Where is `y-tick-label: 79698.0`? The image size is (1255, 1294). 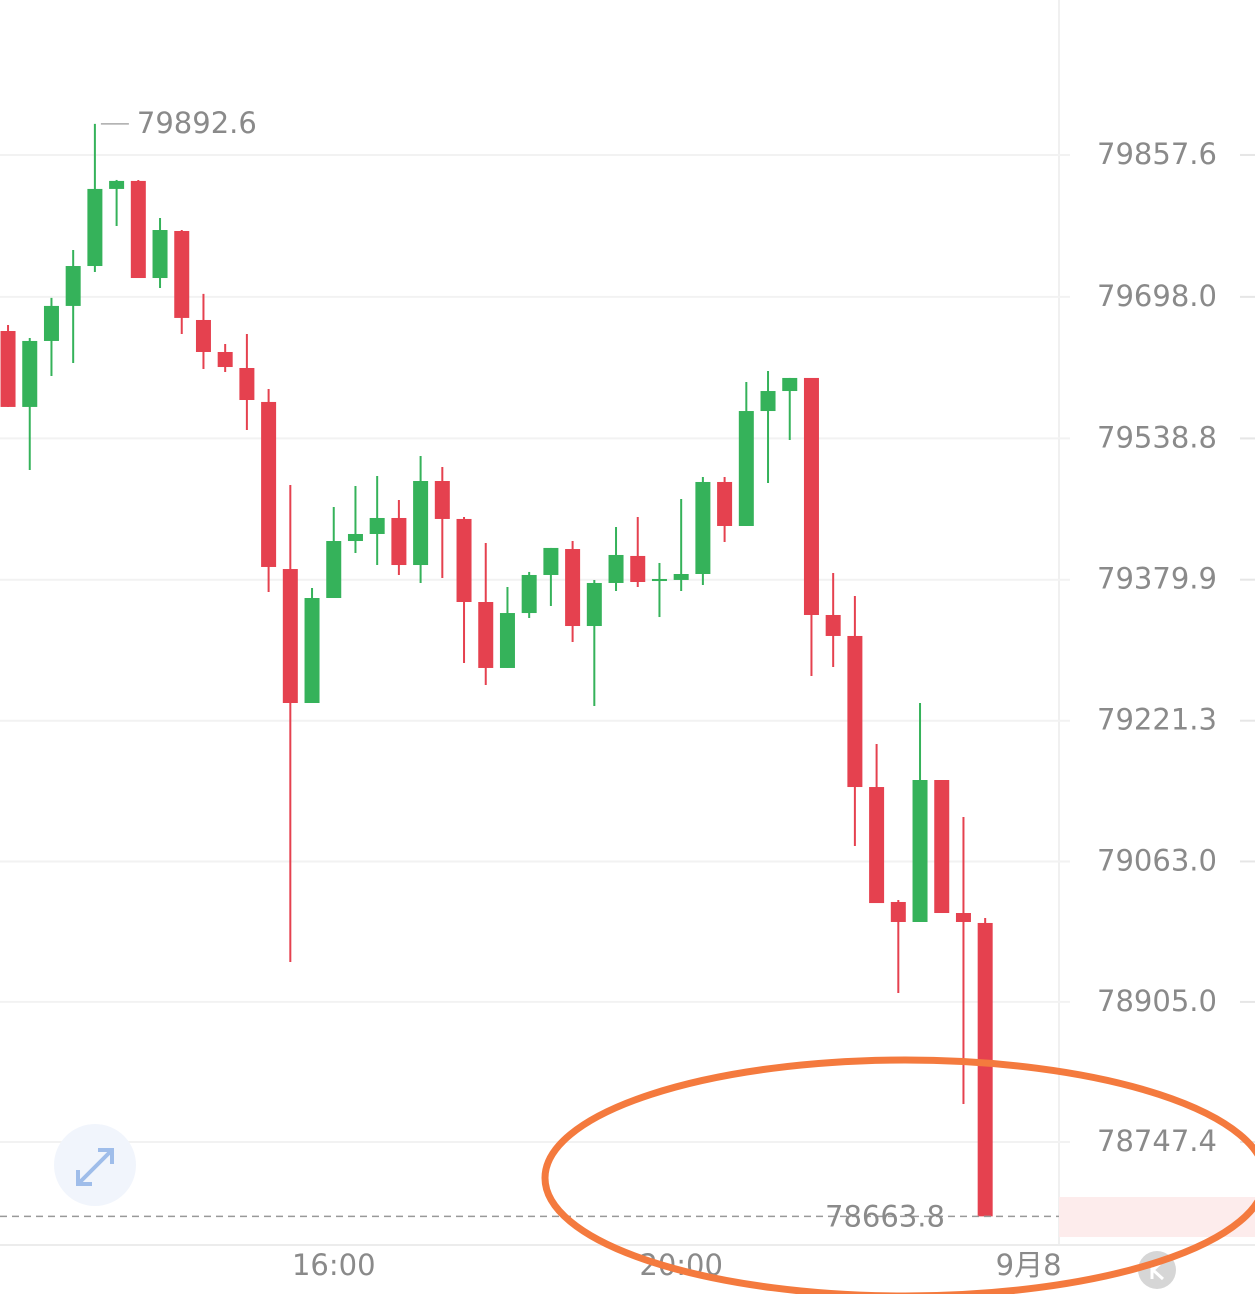 y-tick-label: 79698.0 is located at coordinates (1157, 296).